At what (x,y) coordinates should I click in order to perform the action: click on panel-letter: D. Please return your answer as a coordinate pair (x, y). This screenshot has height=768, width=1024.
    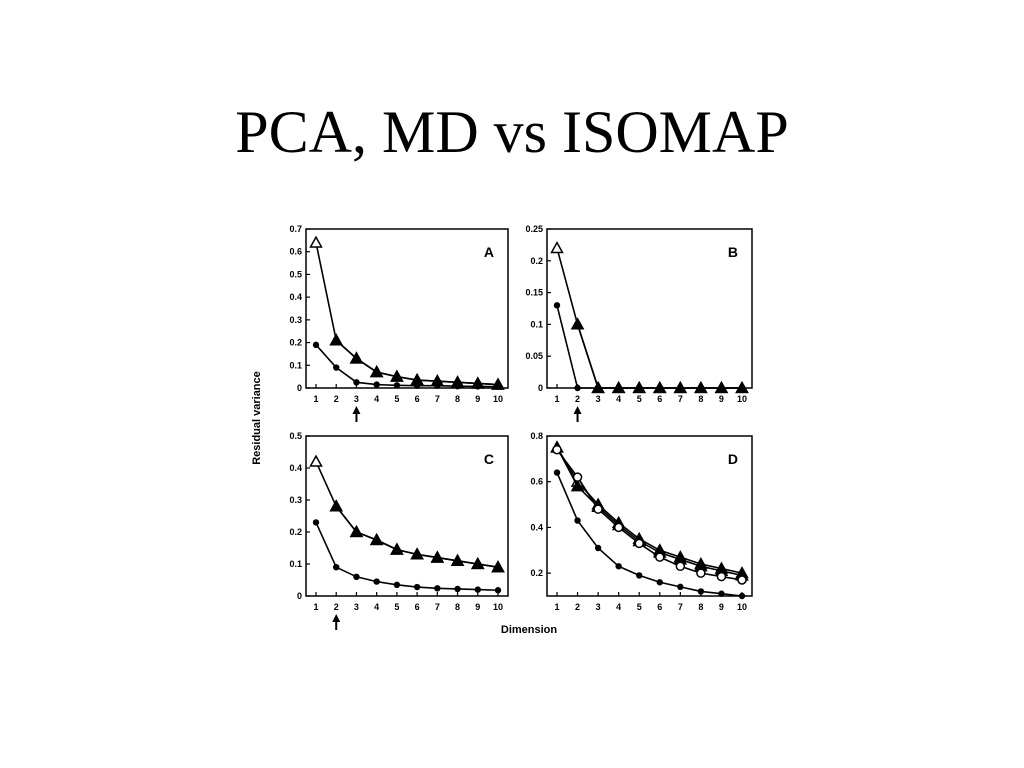
    Looking at the image, I should click on (733, 459).